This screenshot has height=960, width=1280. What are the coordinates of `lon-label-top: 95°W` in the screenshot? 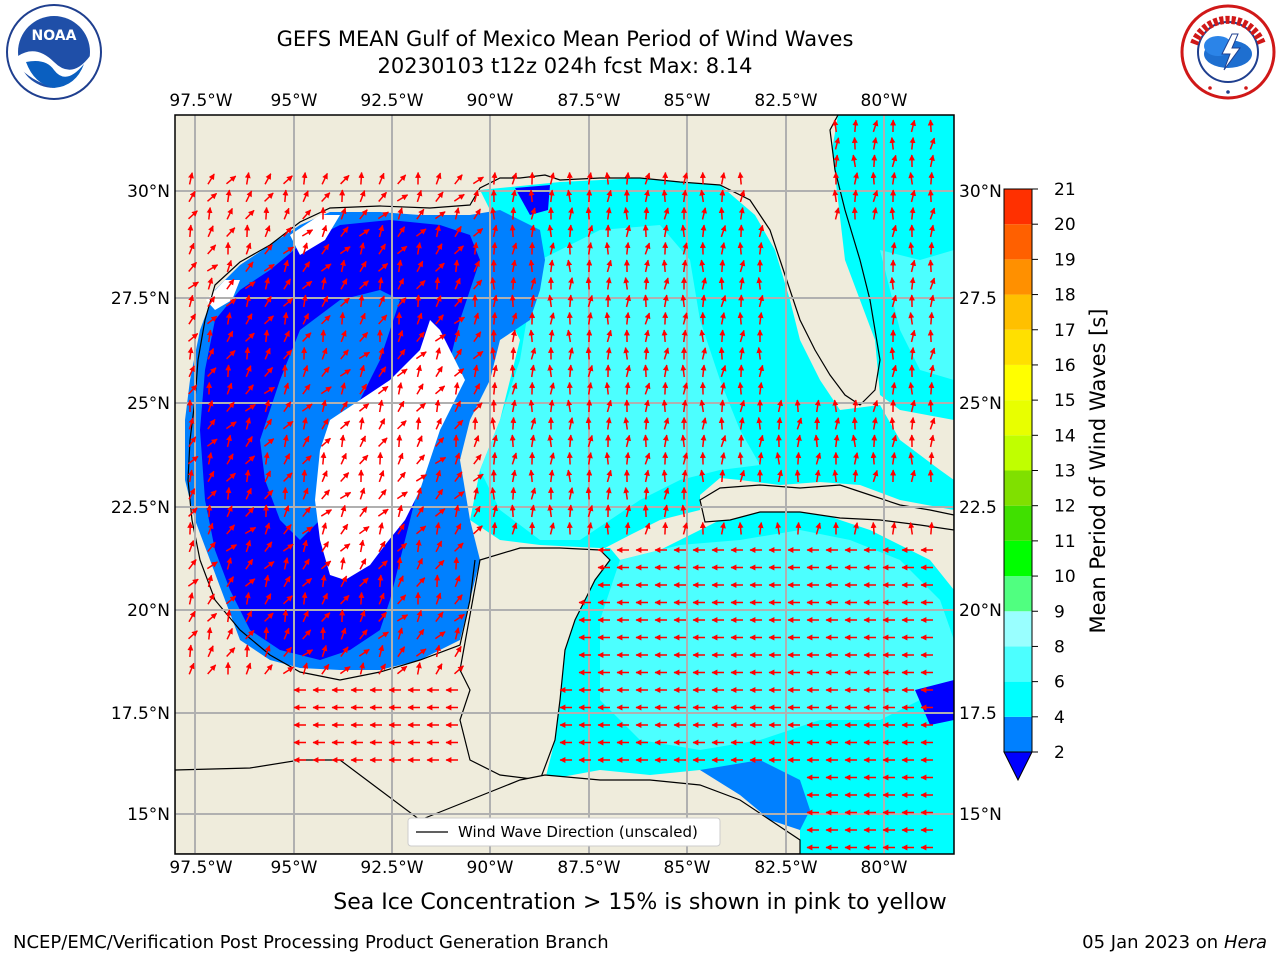 It's located at (294, 101).